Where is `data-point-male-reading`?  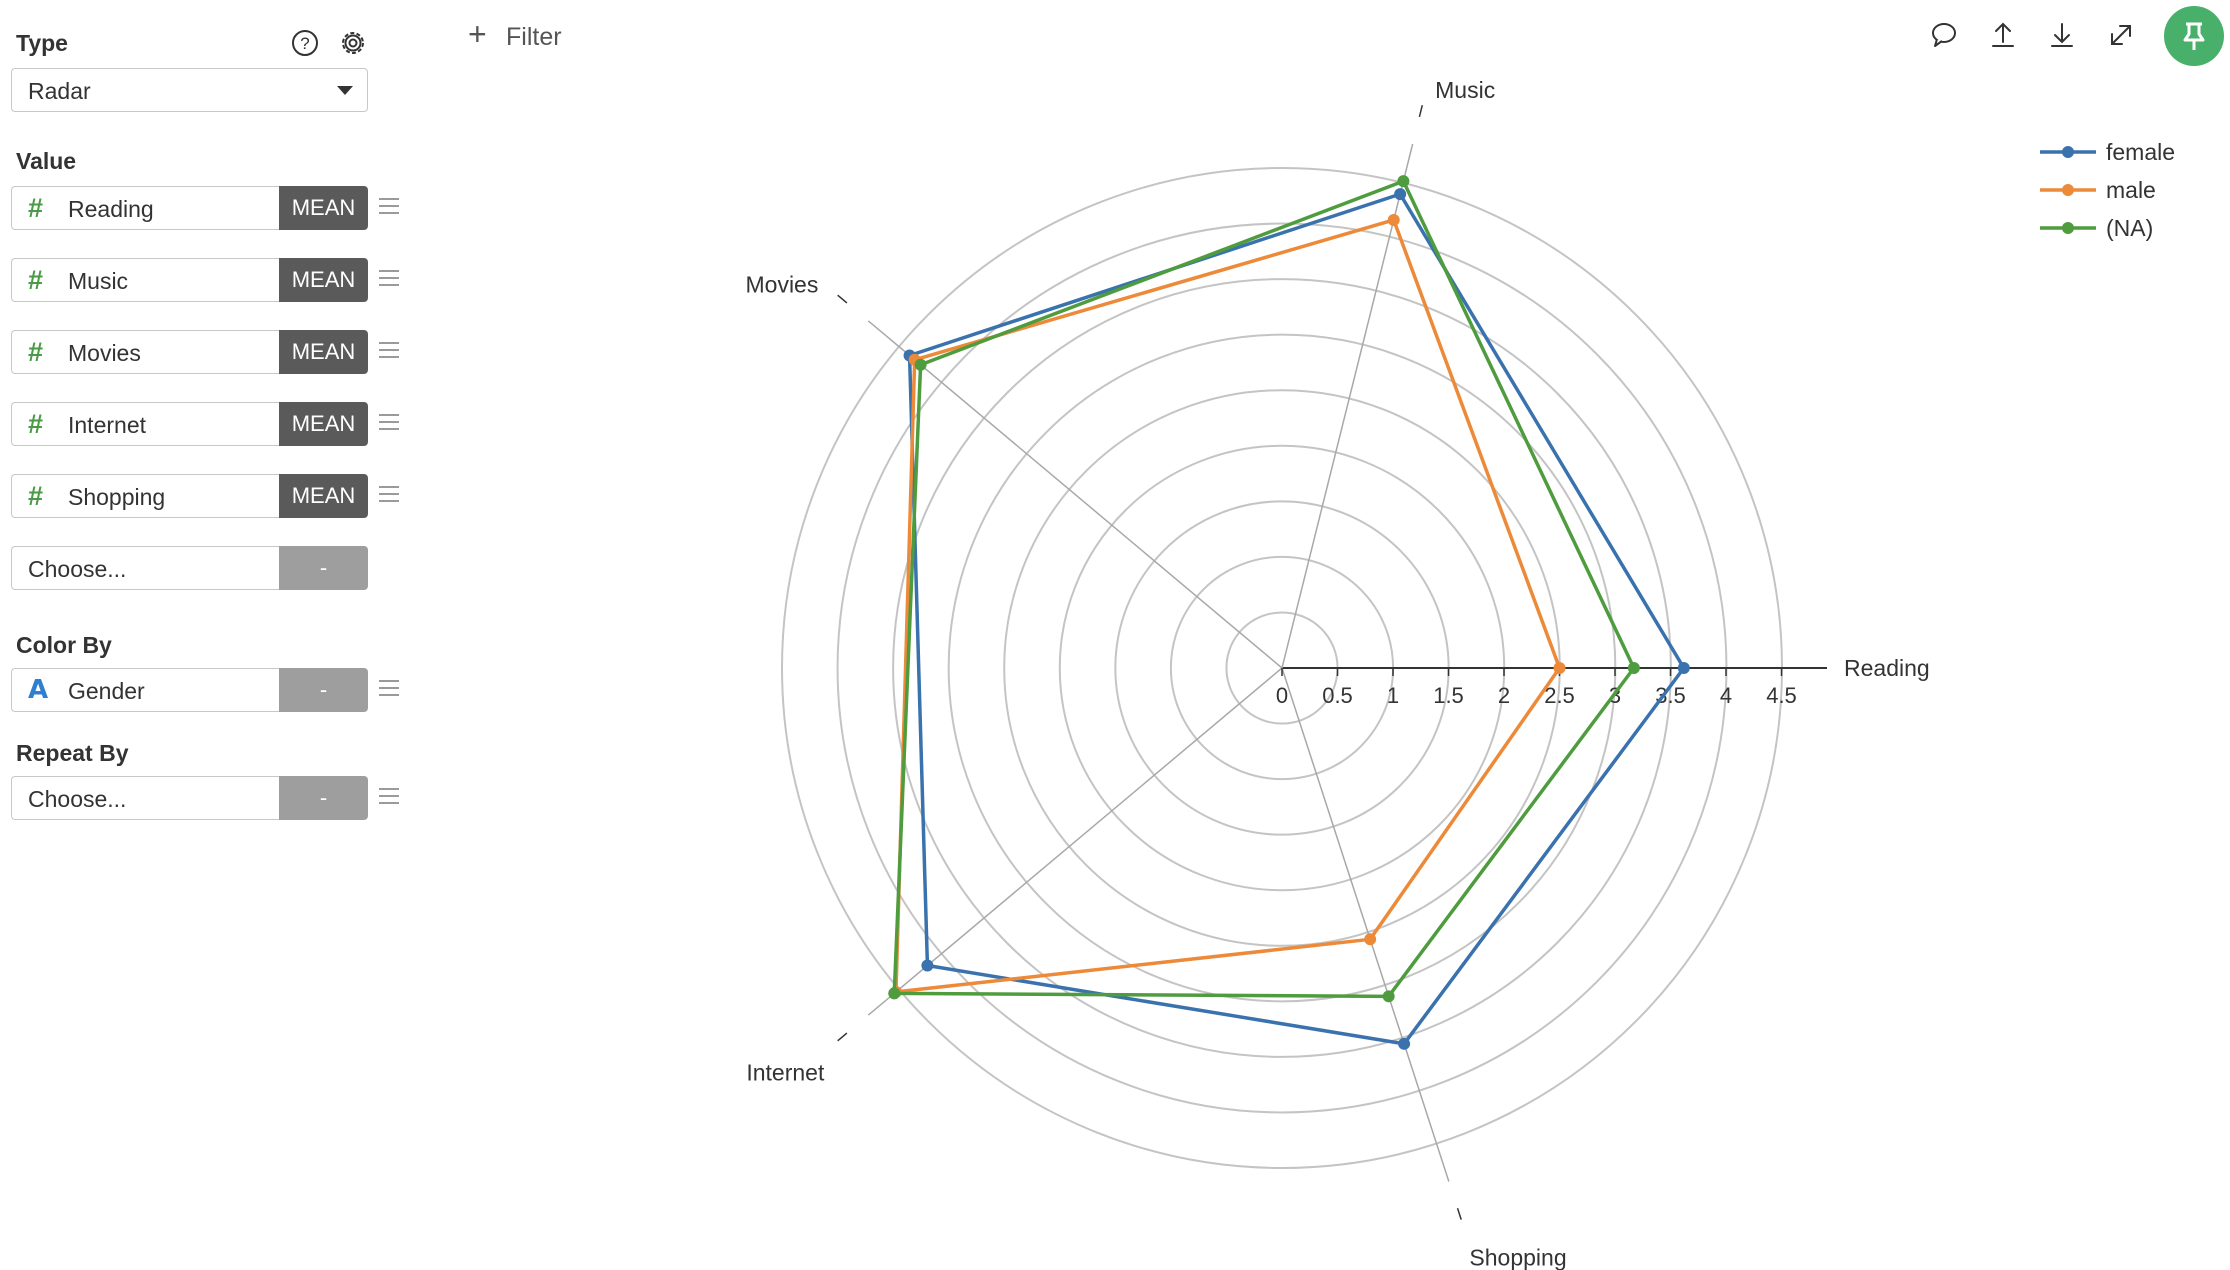 data-point-male-reading is located at coordinates (1560, 668).